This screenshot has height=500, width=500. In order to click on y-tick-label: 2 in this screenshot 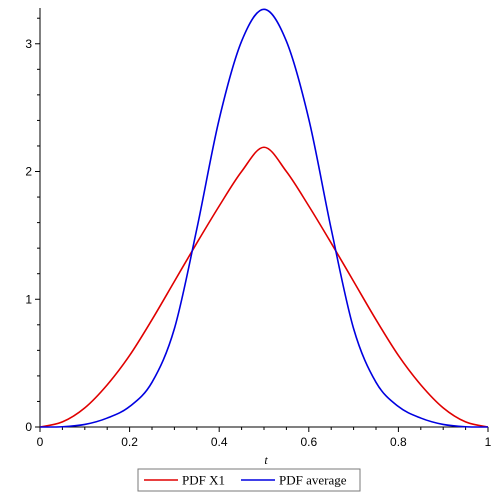, I will do `click(28, 172)`.